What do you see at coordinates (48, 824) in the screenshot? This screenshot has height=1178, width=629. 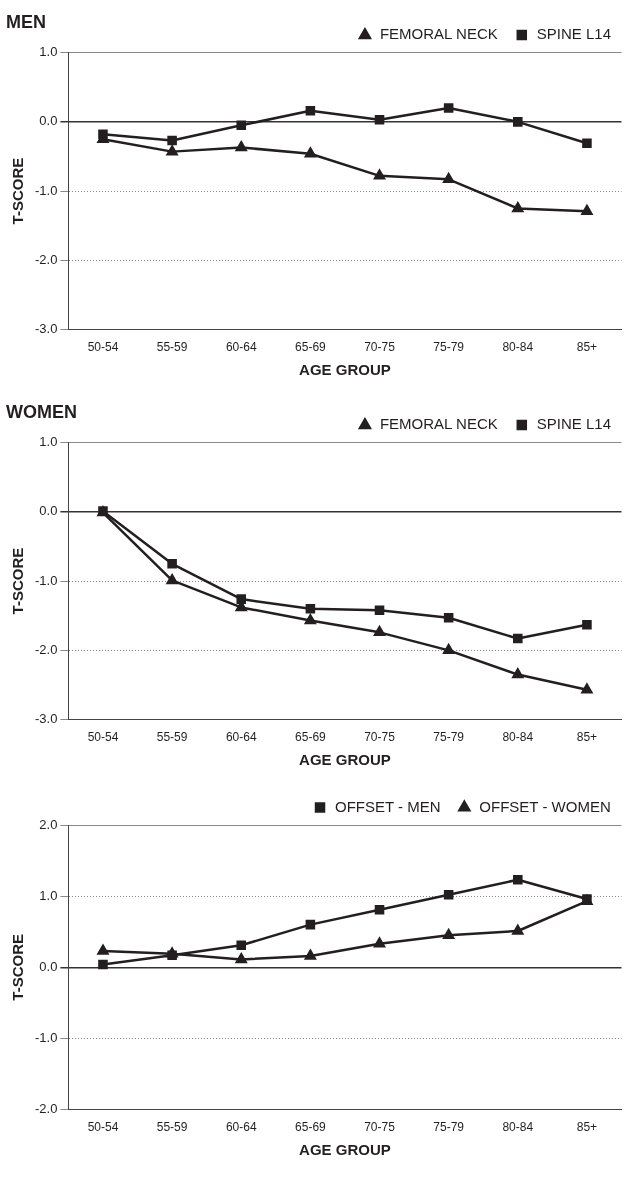 I see `y-tick-label: 2.0` at bounding box center [48, 824].